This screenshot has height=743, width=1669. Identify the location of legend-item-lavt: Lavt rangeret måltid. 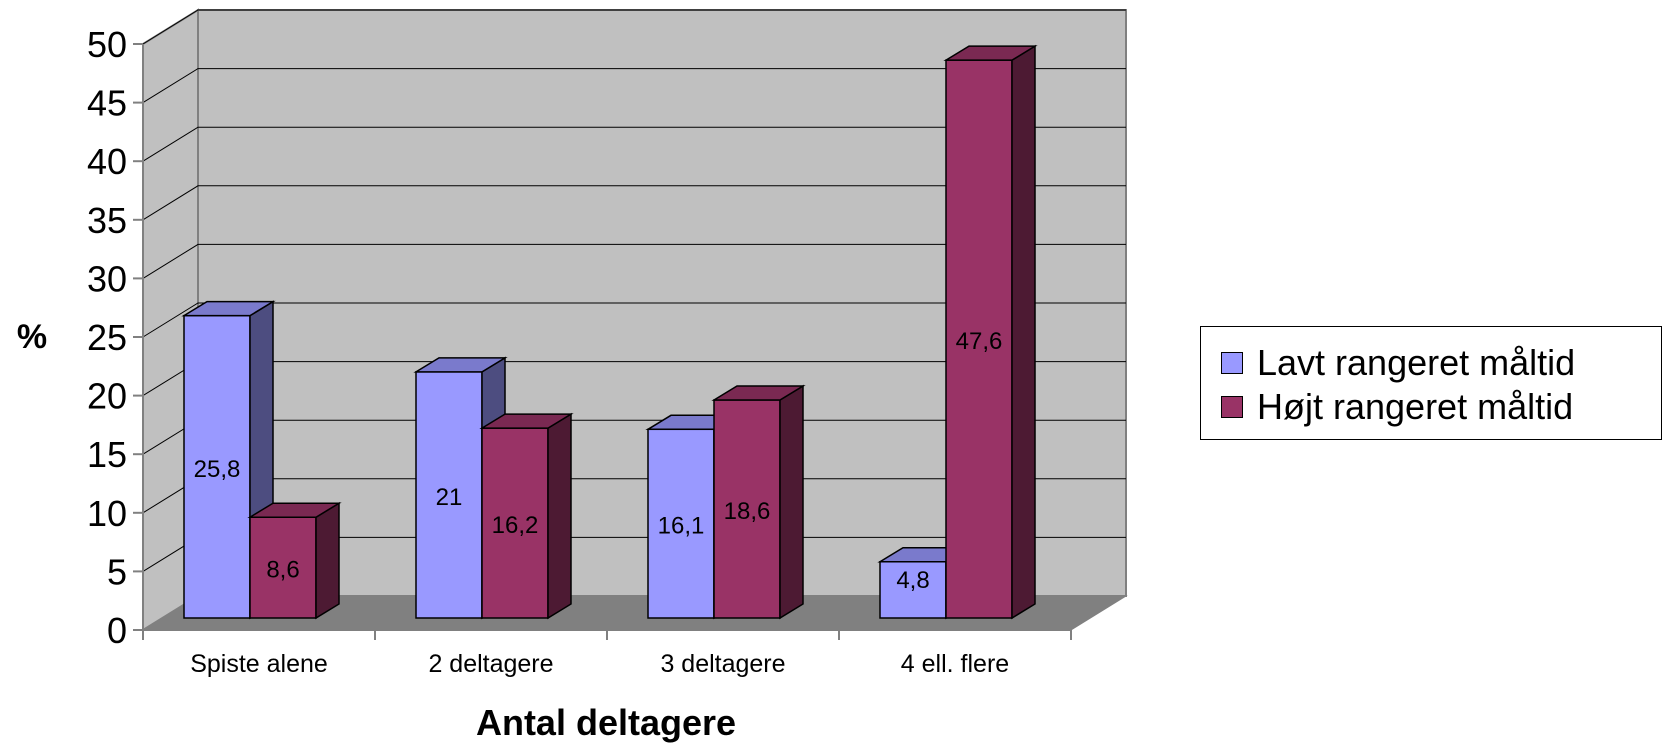
(1398, 362).